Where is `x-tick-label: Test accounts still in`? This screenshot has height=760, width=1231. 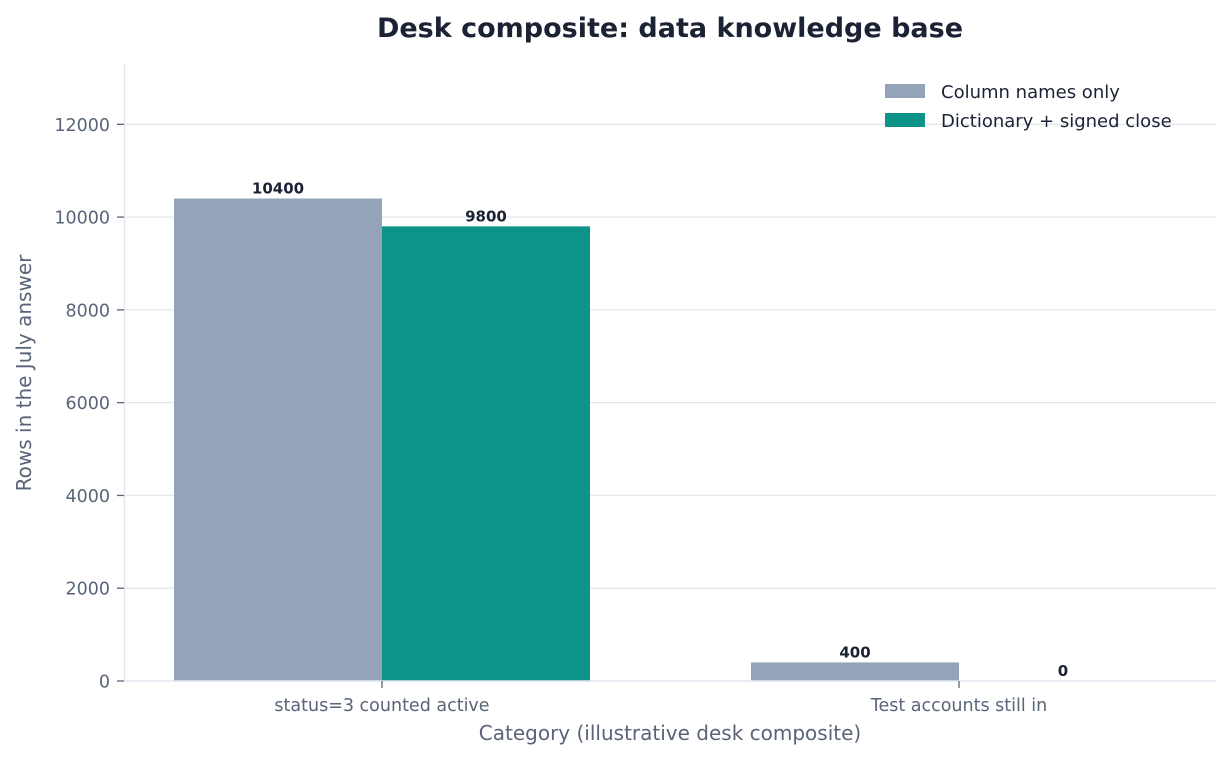 x-tick-label: Test accounts still in is located at coordinates (959, 706).